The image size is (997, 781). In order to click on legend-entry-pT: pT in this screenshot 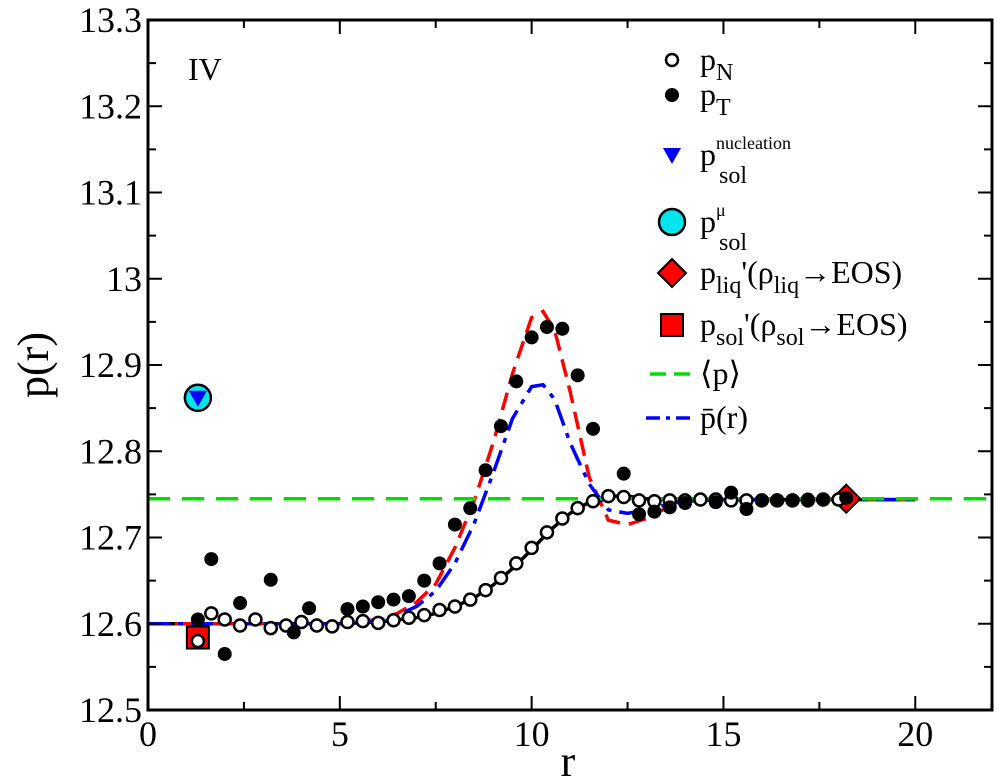, I will do `click(698, 98)`.